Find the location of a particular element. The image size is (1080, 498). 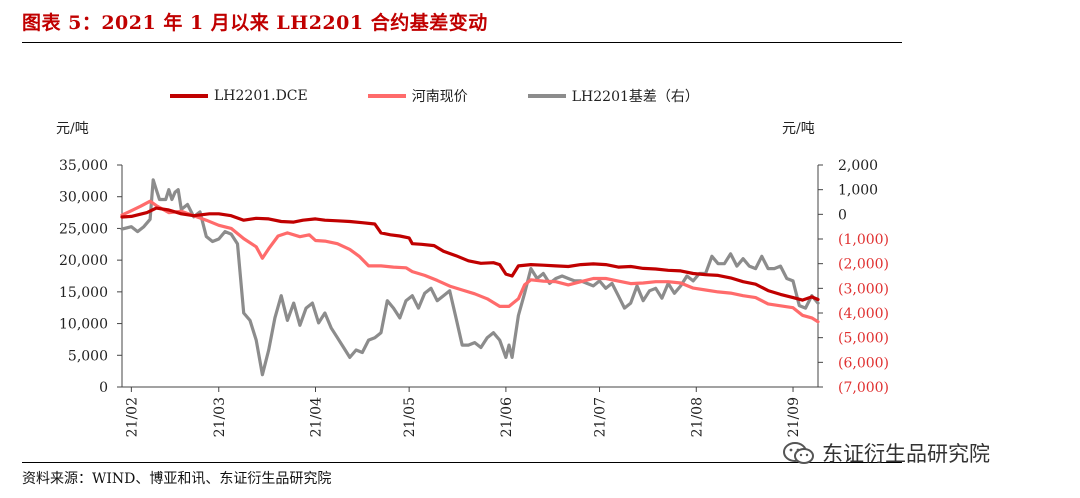

x-tick-label: 21/06 is located at coordinates (507, 417).